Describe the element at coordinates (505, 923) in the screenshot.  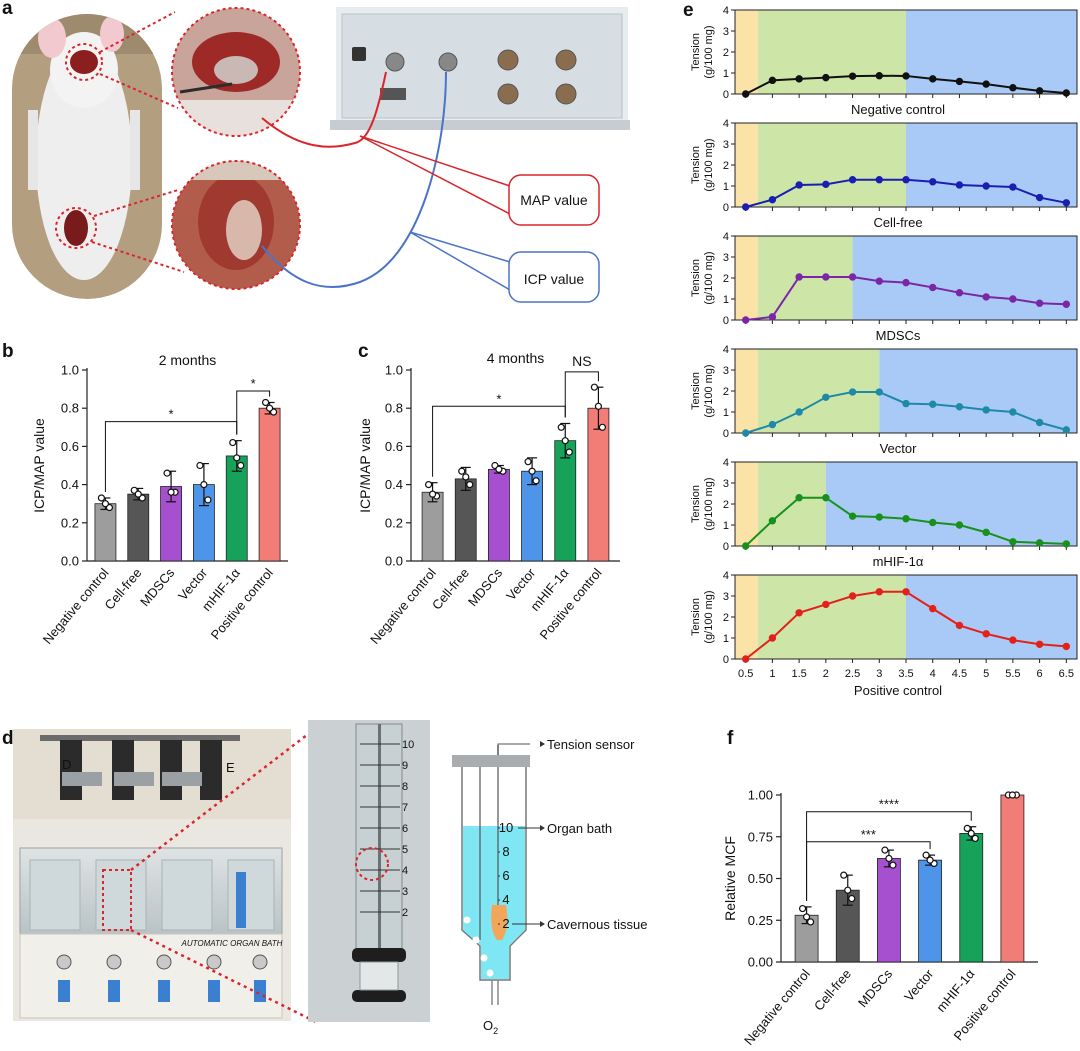
I see `bath-scale-label: 2` at that location.